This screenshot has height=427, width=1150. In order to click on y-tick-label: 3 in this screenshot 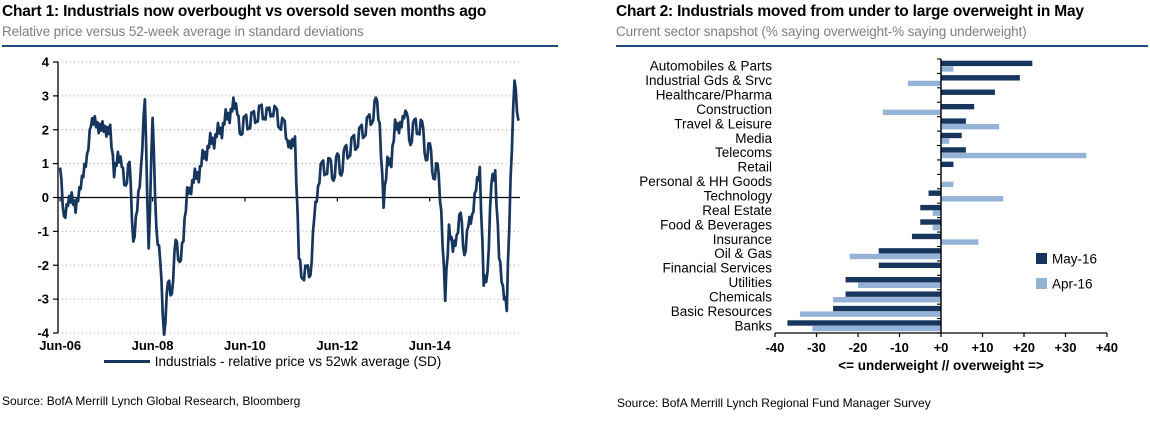, I will do `click(45, 95)`.